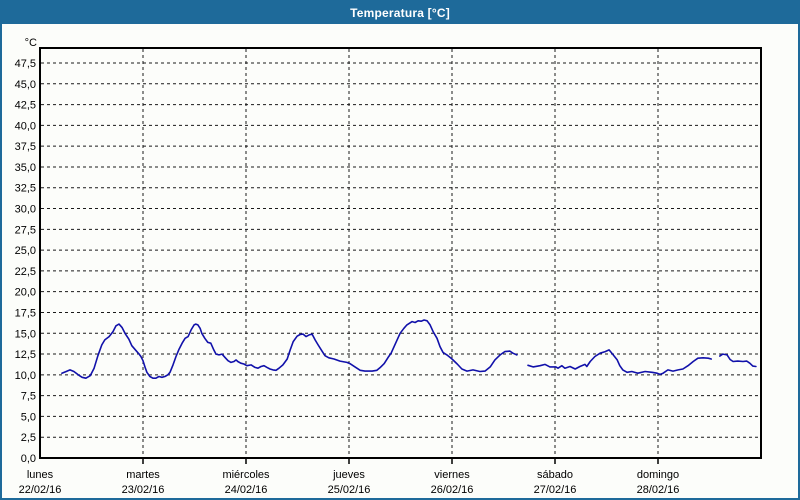  Describe the element at coordinates (25, 293) in the screenshot. I see `y-tick-label: 20,0` at that location.